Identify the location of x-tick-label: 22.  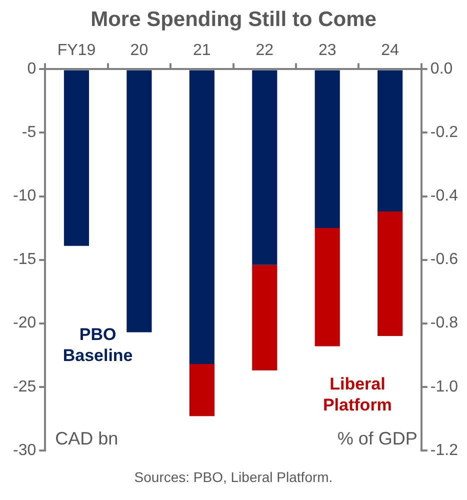
(265, 51).